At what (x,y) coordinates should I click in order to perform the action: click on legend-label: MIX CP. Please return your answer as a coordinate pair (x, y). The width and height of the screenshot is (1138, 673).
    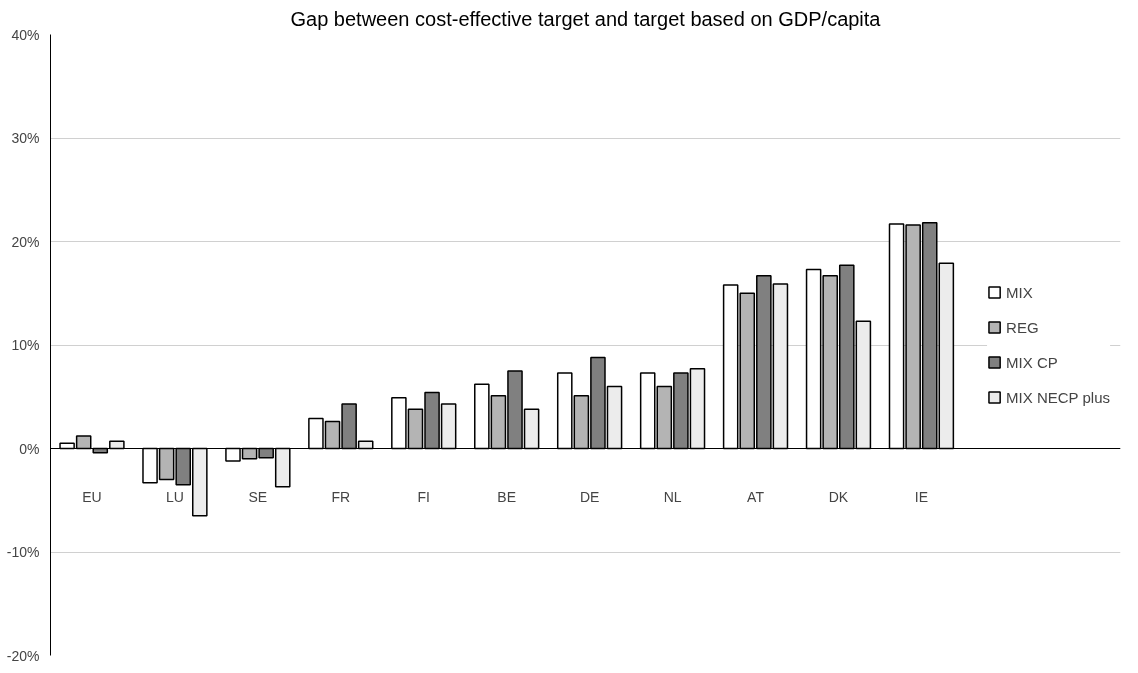
    Looking at the image, I should click on (1032, 362).